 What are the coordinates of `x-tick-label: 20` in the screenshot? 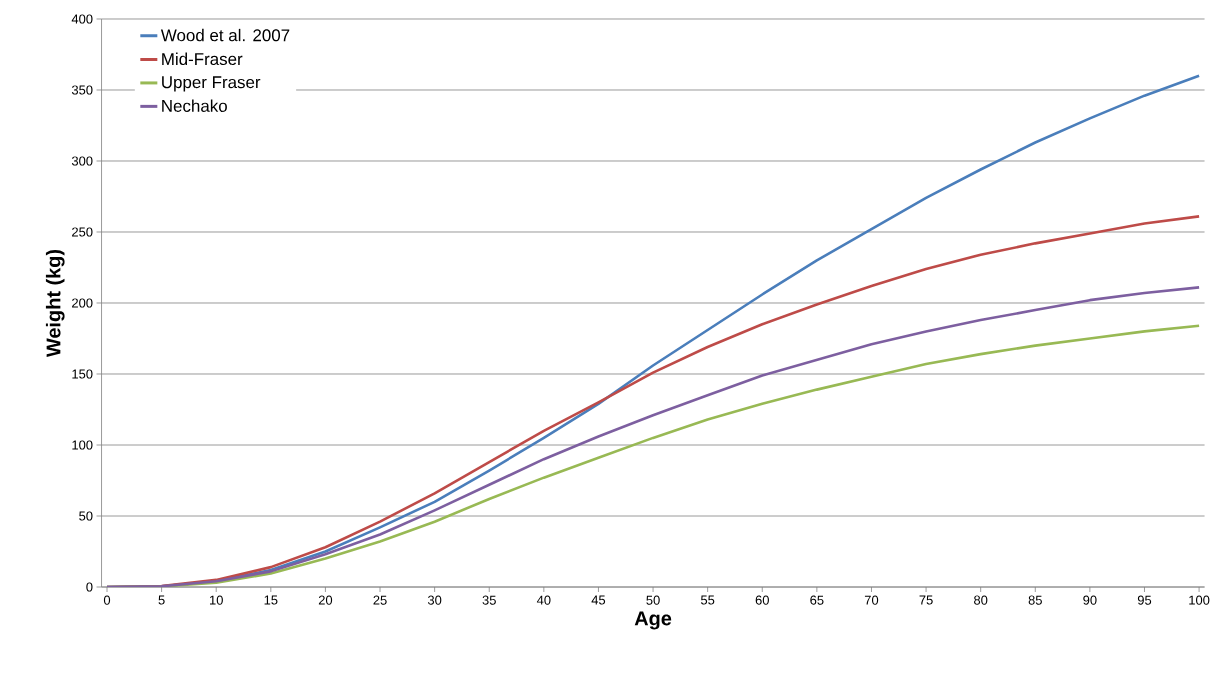 It's located at (325, 600).